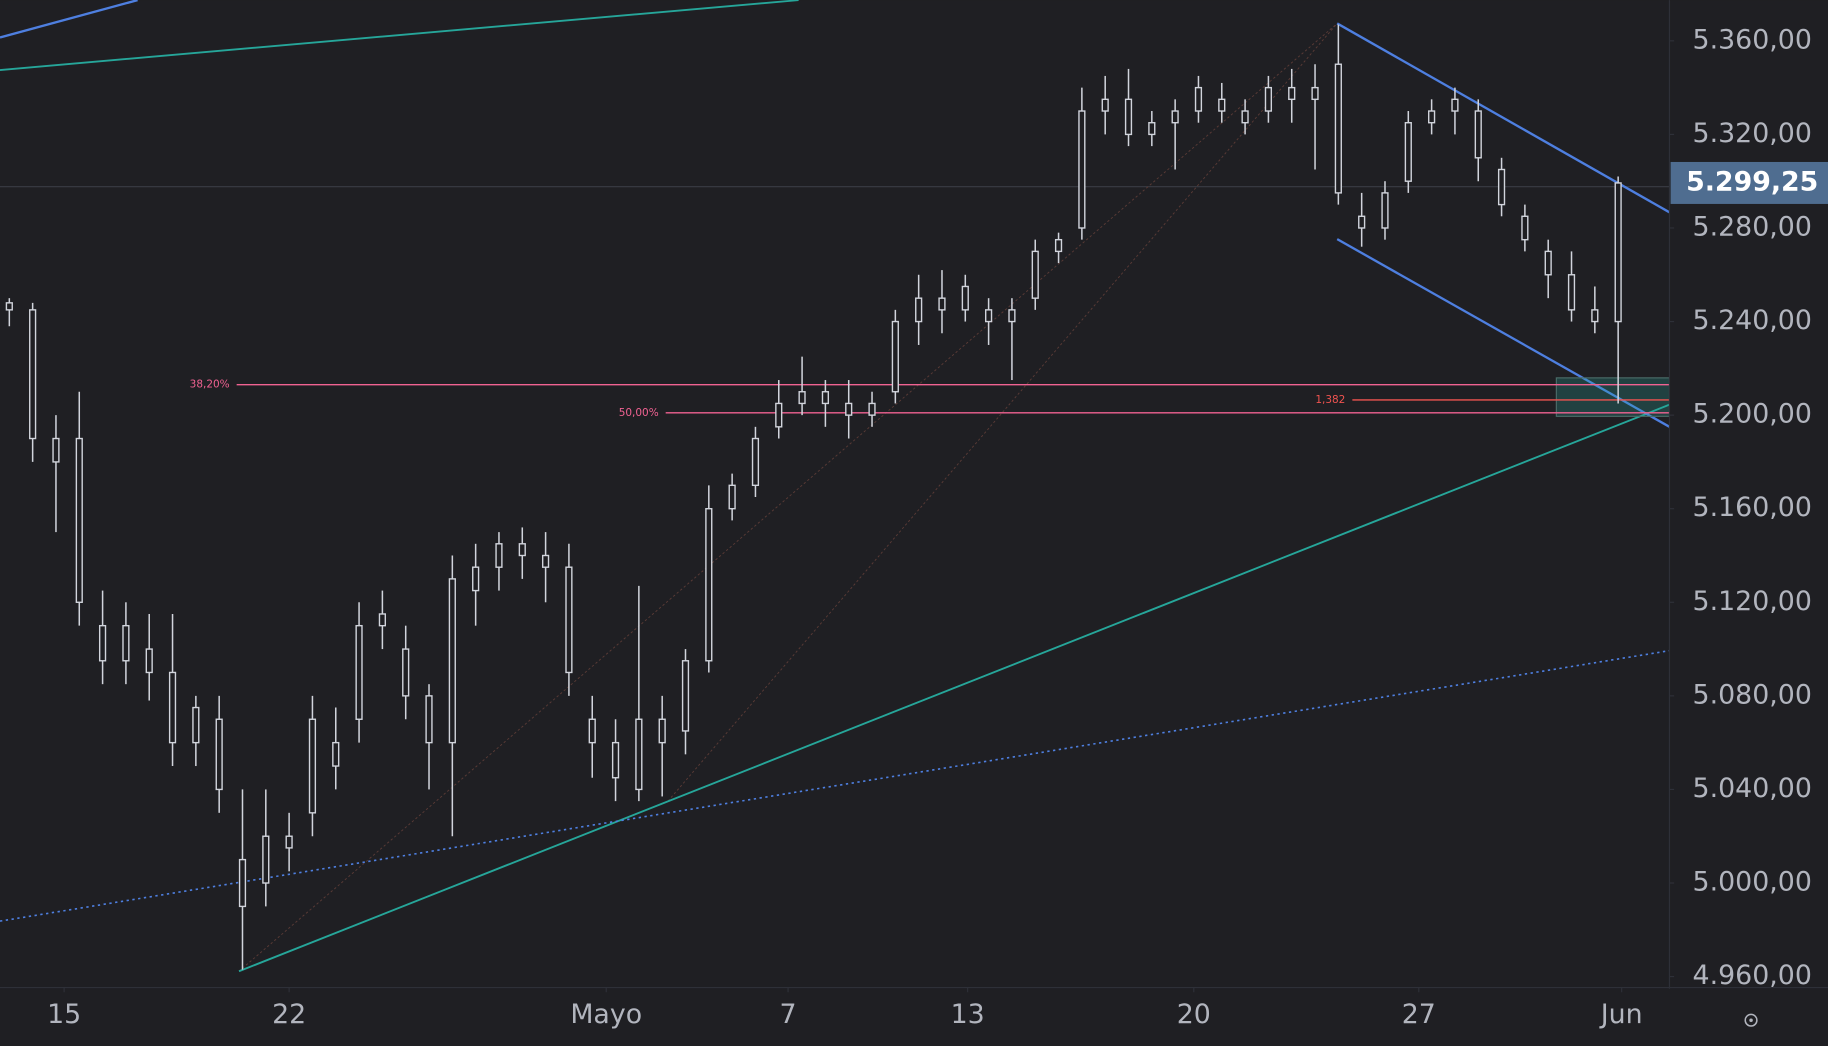  What do you see at coordinates (968, 1014) in the screenshot?
I see `x-tick-label: 13` at bounding box center [968, 1014].